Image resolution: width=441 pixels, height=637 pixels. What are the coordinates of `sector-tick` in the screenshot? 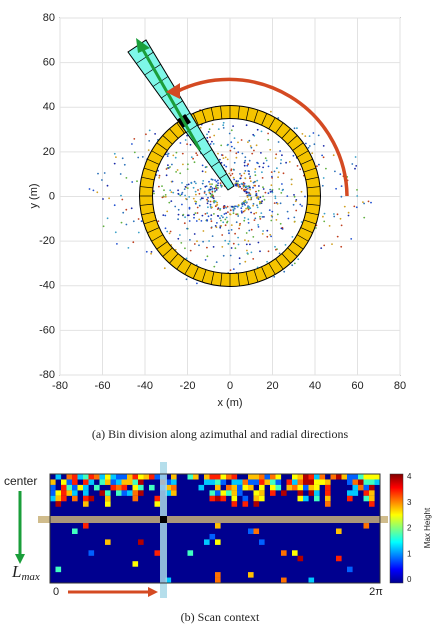 It's located at (223, 176).